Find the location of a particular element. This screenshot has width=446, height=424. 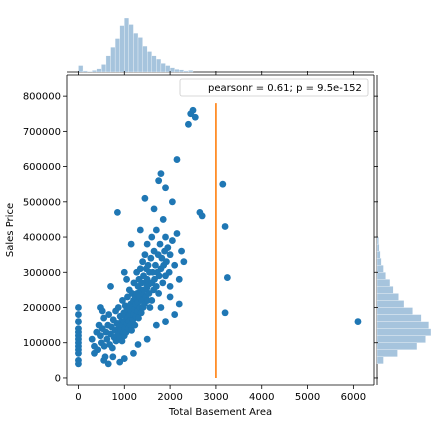

y-tick-label: 500000 is located at coordinates (42, 202).